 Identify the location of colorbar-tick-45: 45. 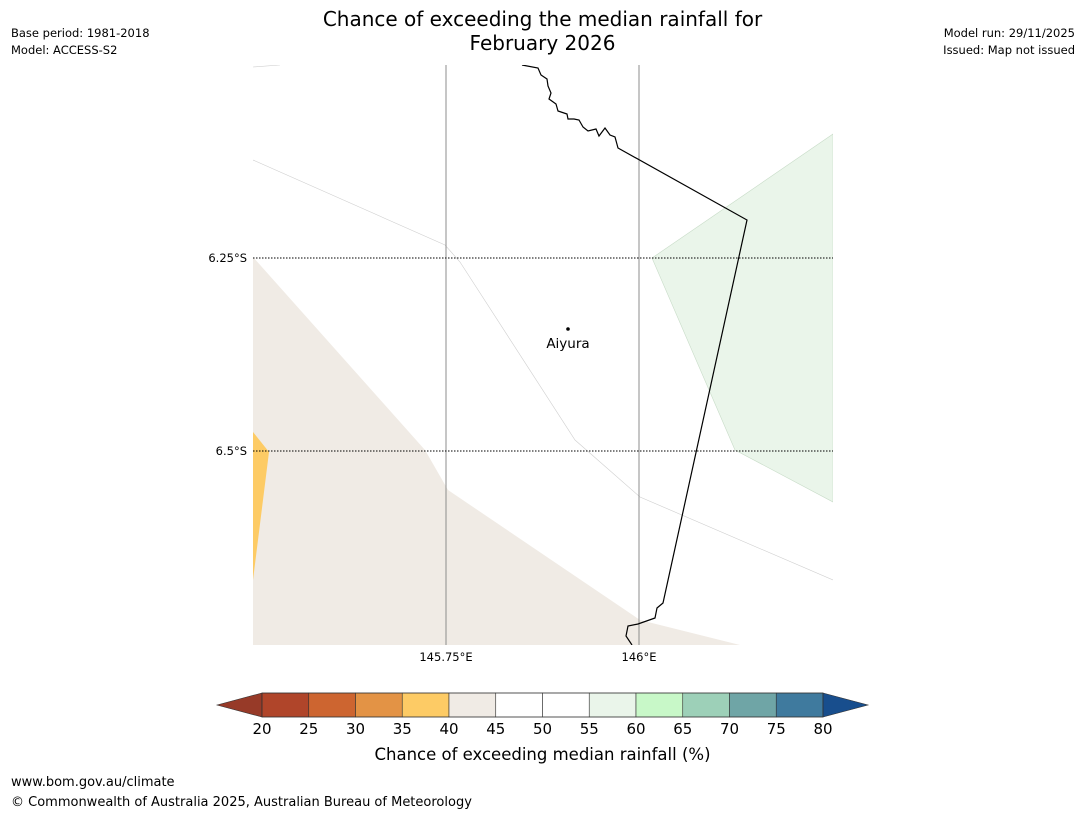
(496, 729).